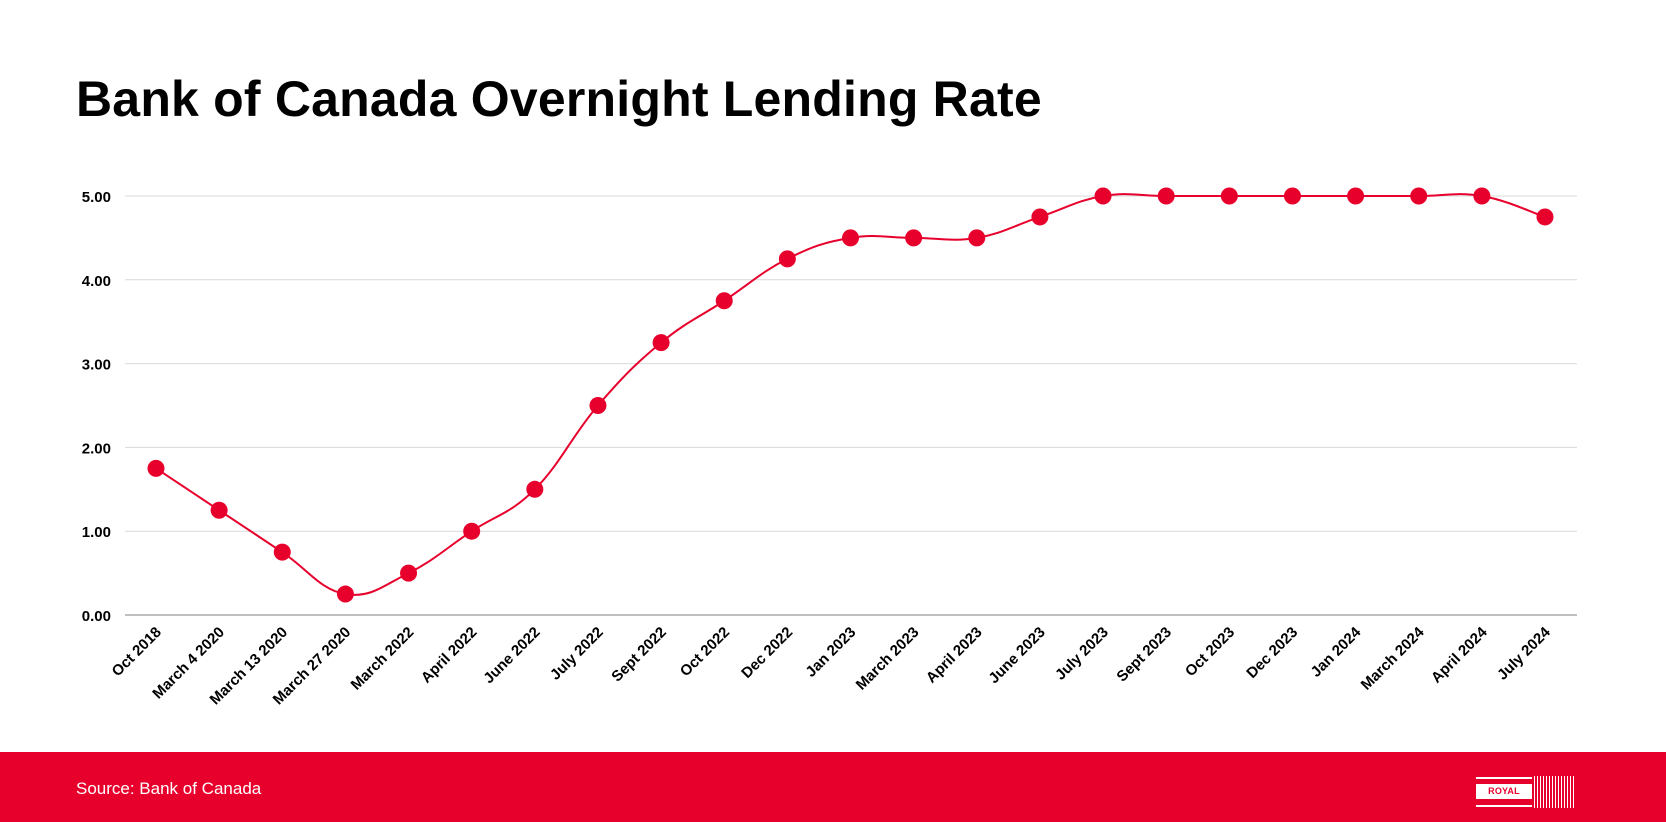 The width and height of the screenshot is (1666, 822). I want to click on x-tick-label: July 2022, so click(577, 654).